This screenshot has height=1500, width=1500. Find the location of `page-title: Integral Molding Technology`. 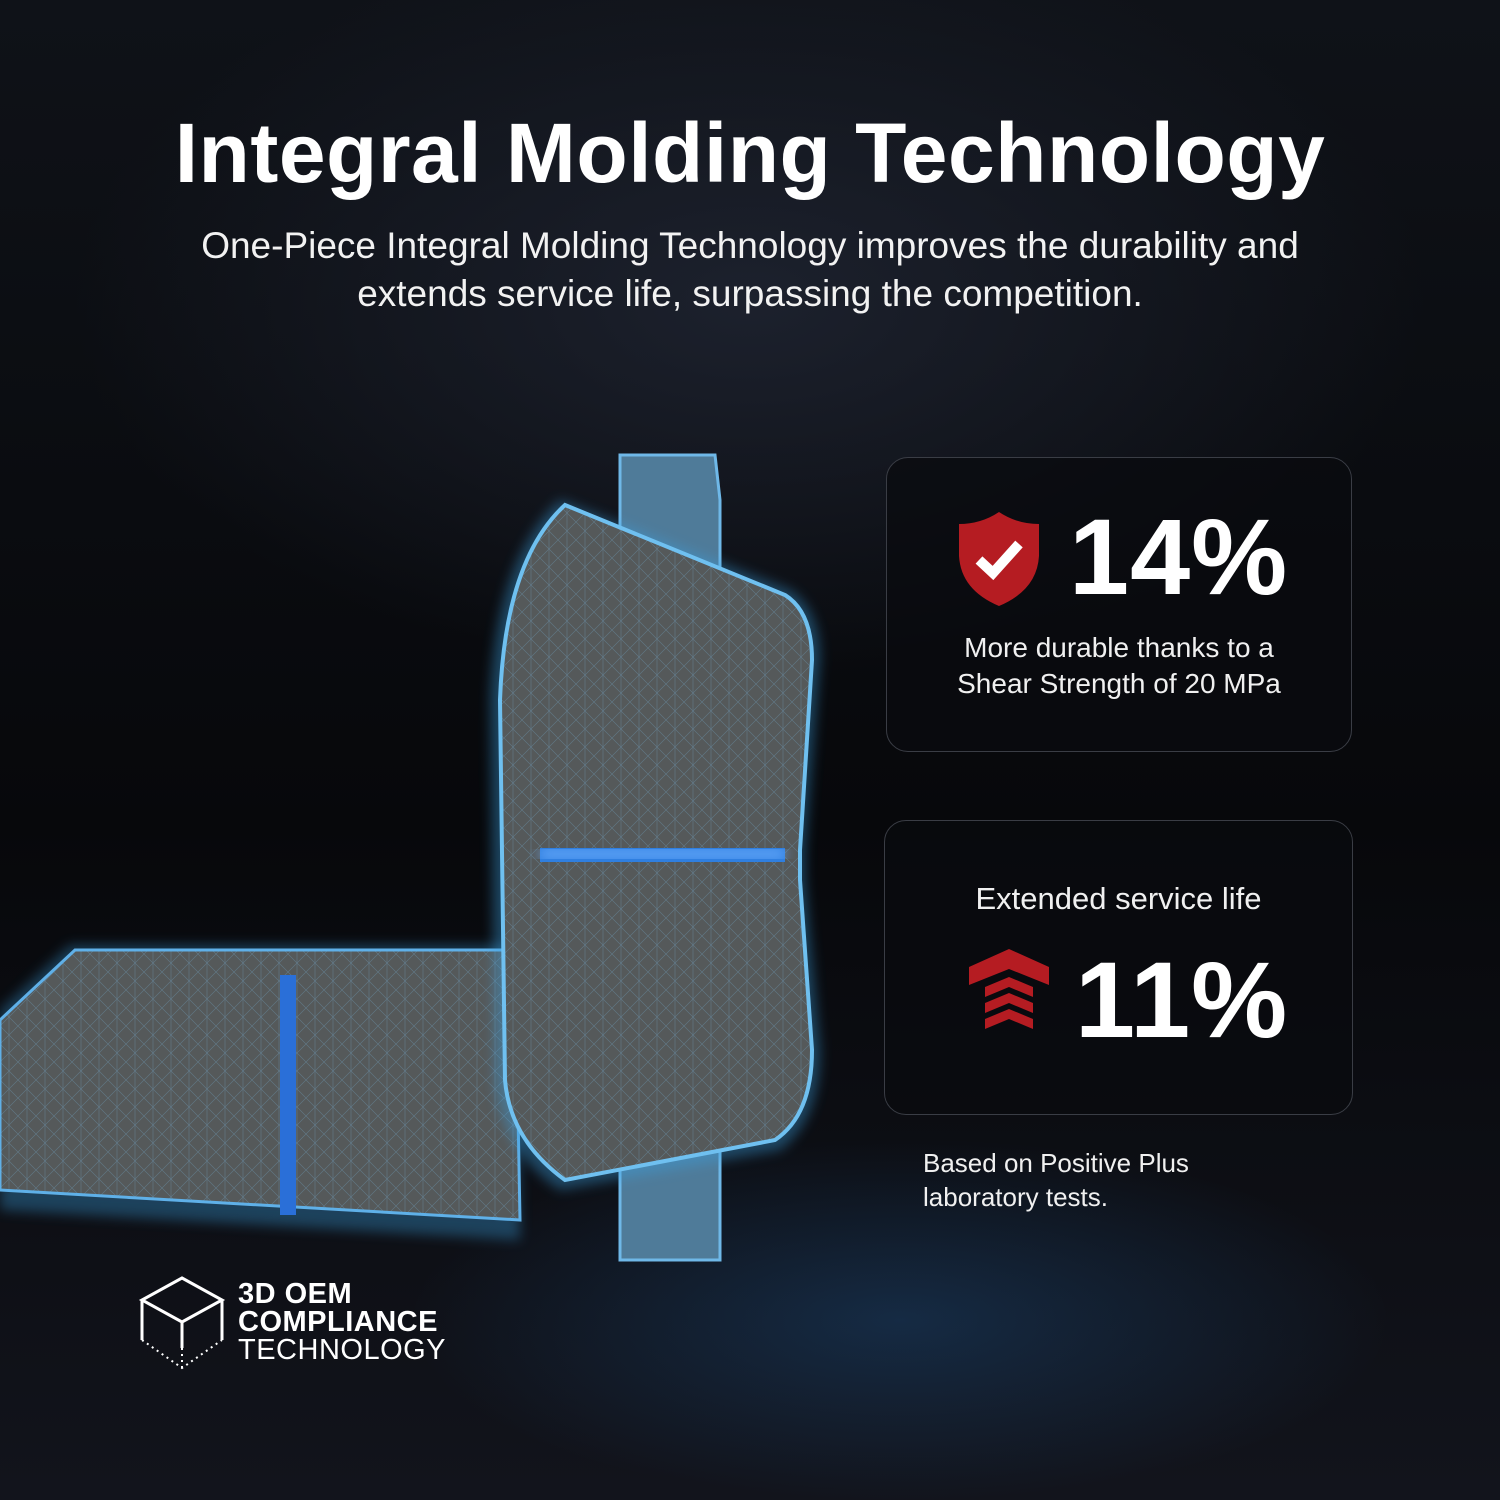

page-title: Integral Molding Technology is located at coordinates (750, 153).